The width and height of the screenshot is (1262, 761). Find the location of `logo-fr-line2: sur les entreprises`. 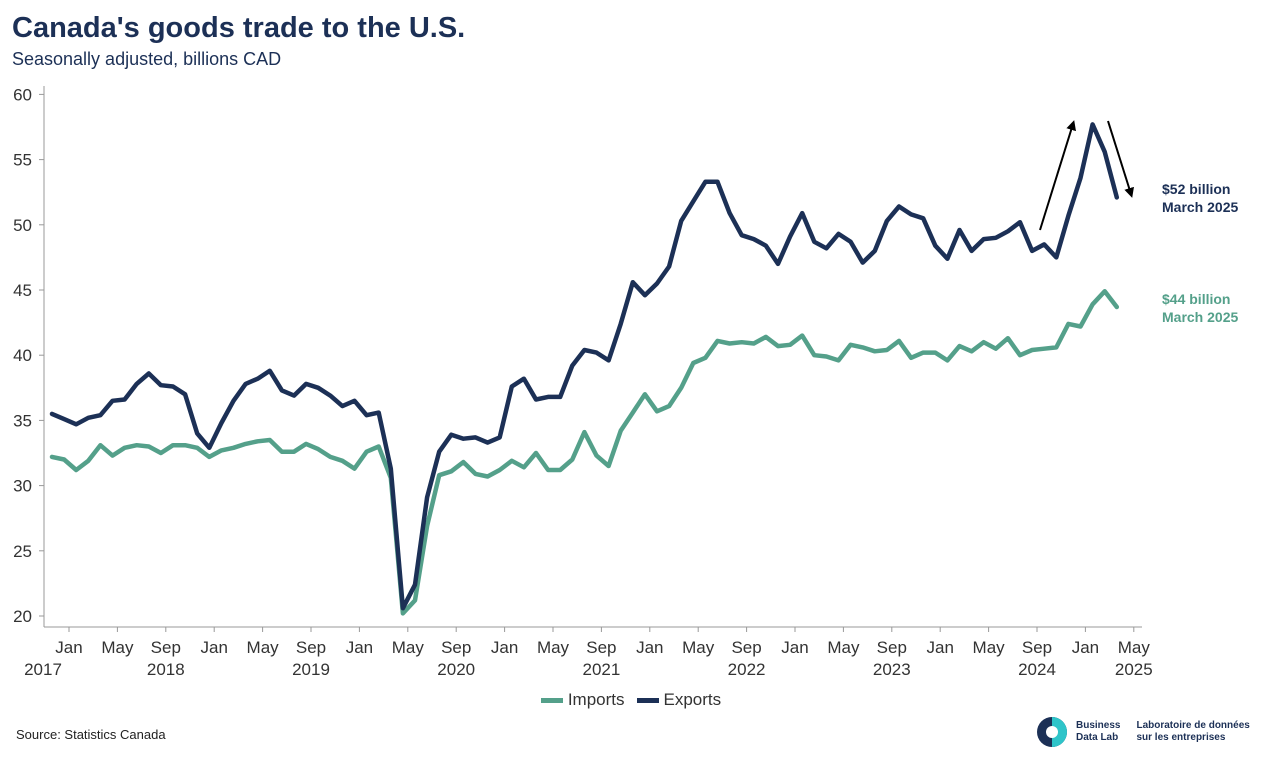

logo-fr-line2: sur les entreprises is located at coordinates (1181, 737).